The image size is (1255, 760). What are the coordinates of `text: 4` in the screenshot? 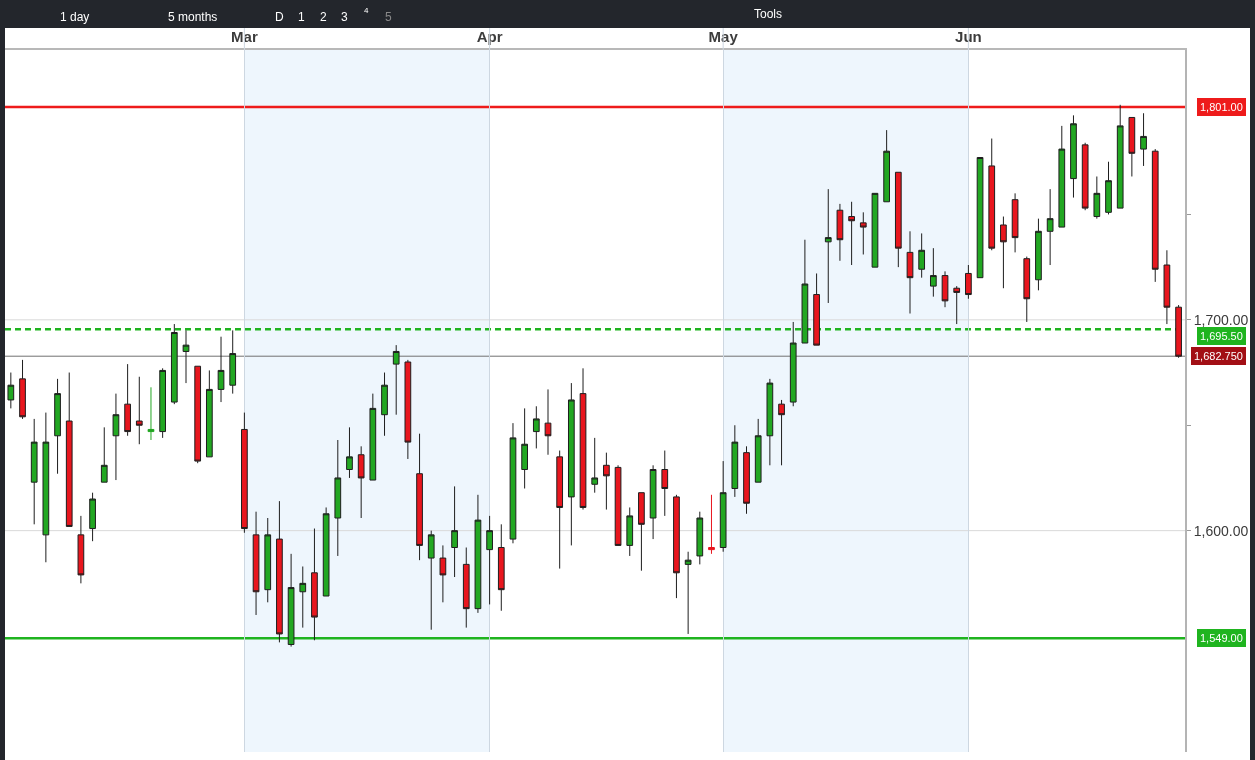 It's located at (366, 10).